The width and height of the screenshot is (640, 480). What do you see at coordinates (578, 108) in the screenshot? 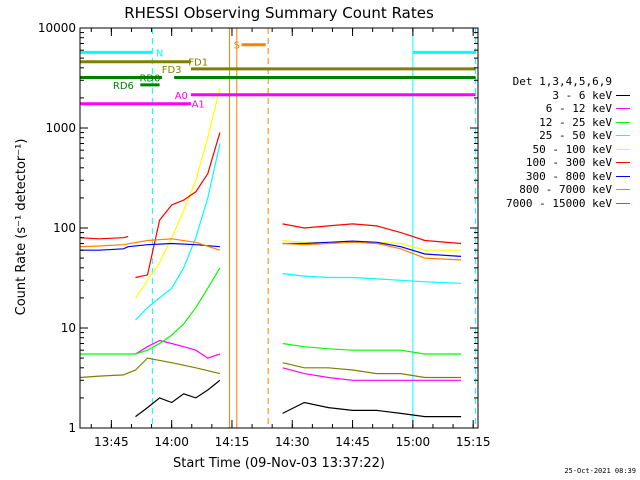
I see `legend-label: 6 - 12 keV` at bounding box center [578, 108].